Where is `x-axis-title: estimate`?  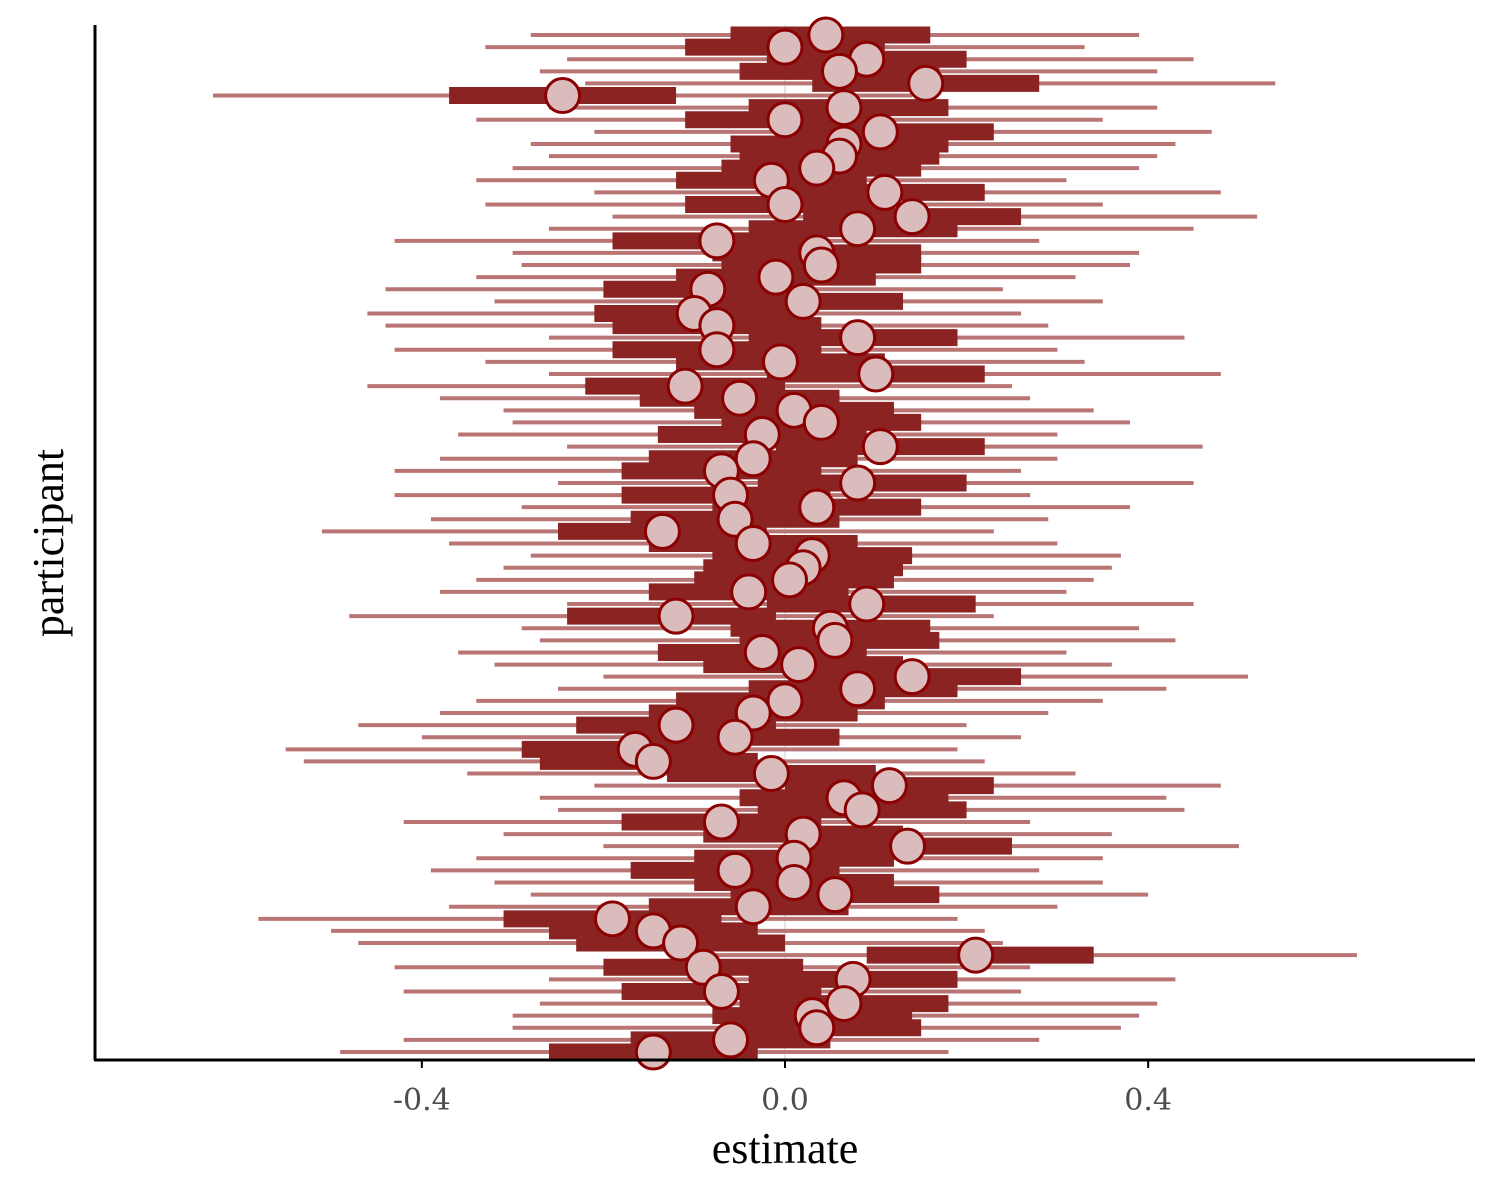
x-axis-title: estimate is located at coordinates (785, 1148).